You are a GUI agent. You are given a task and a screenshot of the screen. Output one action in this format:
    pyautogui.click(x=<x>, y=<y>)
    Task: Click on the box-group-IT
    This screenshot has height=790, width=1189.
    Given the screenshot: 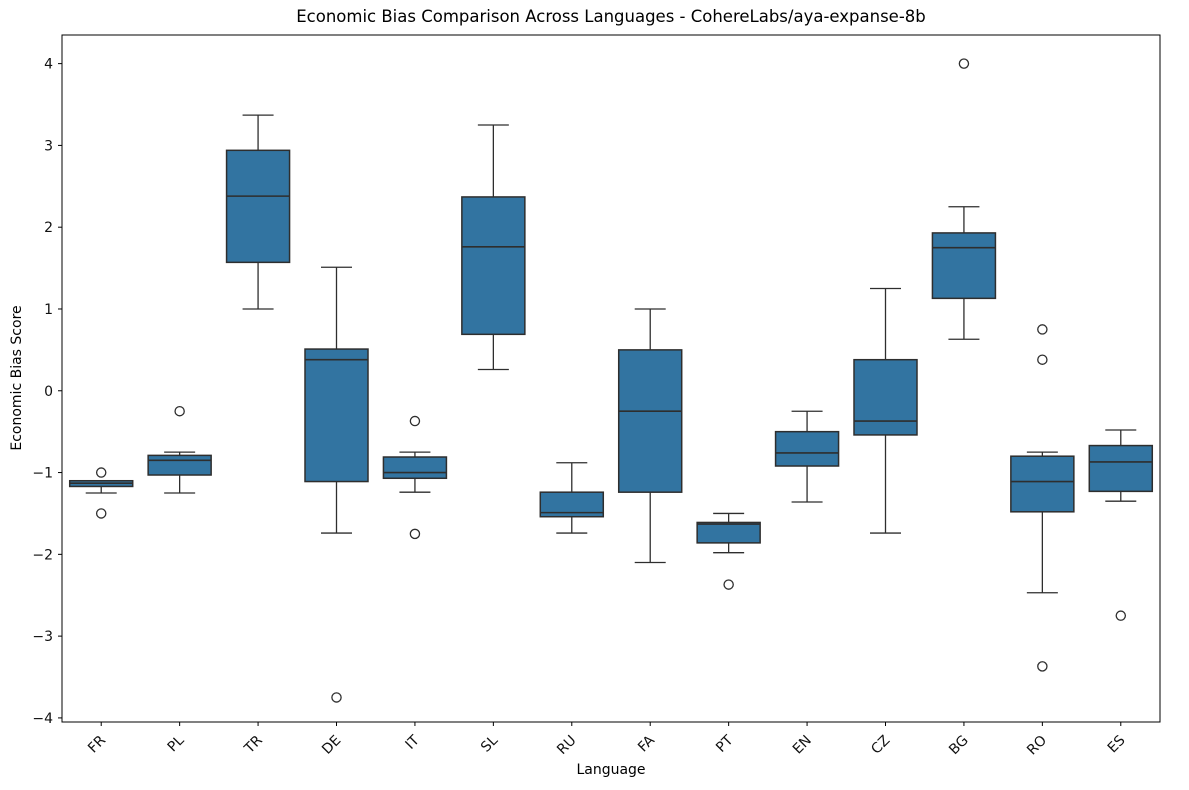 What is the action you would take?
    pyautogui.click(x=415, y=477)
    